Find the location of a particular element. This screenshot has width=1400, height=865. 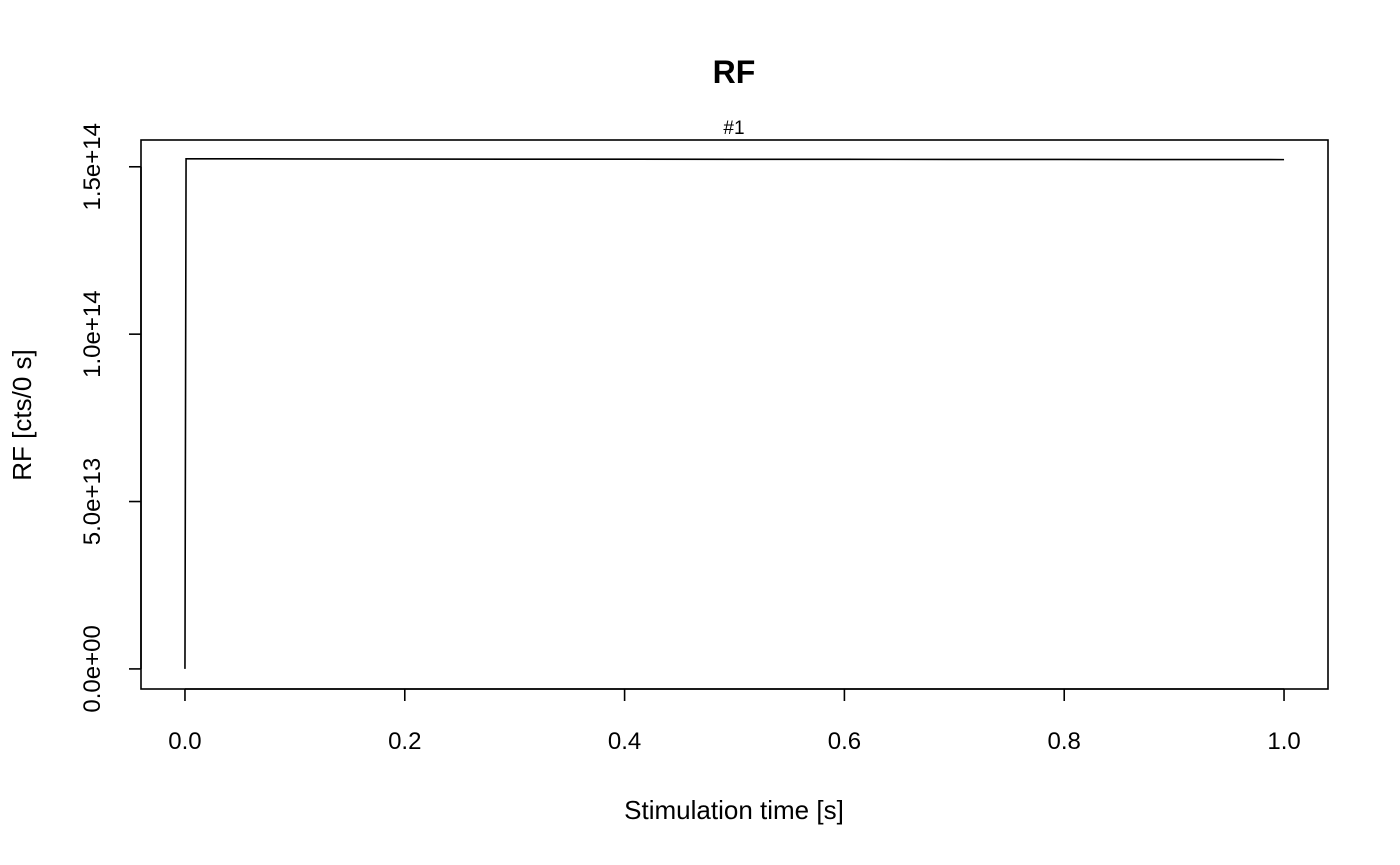

y-tick-label: 5.0e+13 is located at coordinates (92, 501).